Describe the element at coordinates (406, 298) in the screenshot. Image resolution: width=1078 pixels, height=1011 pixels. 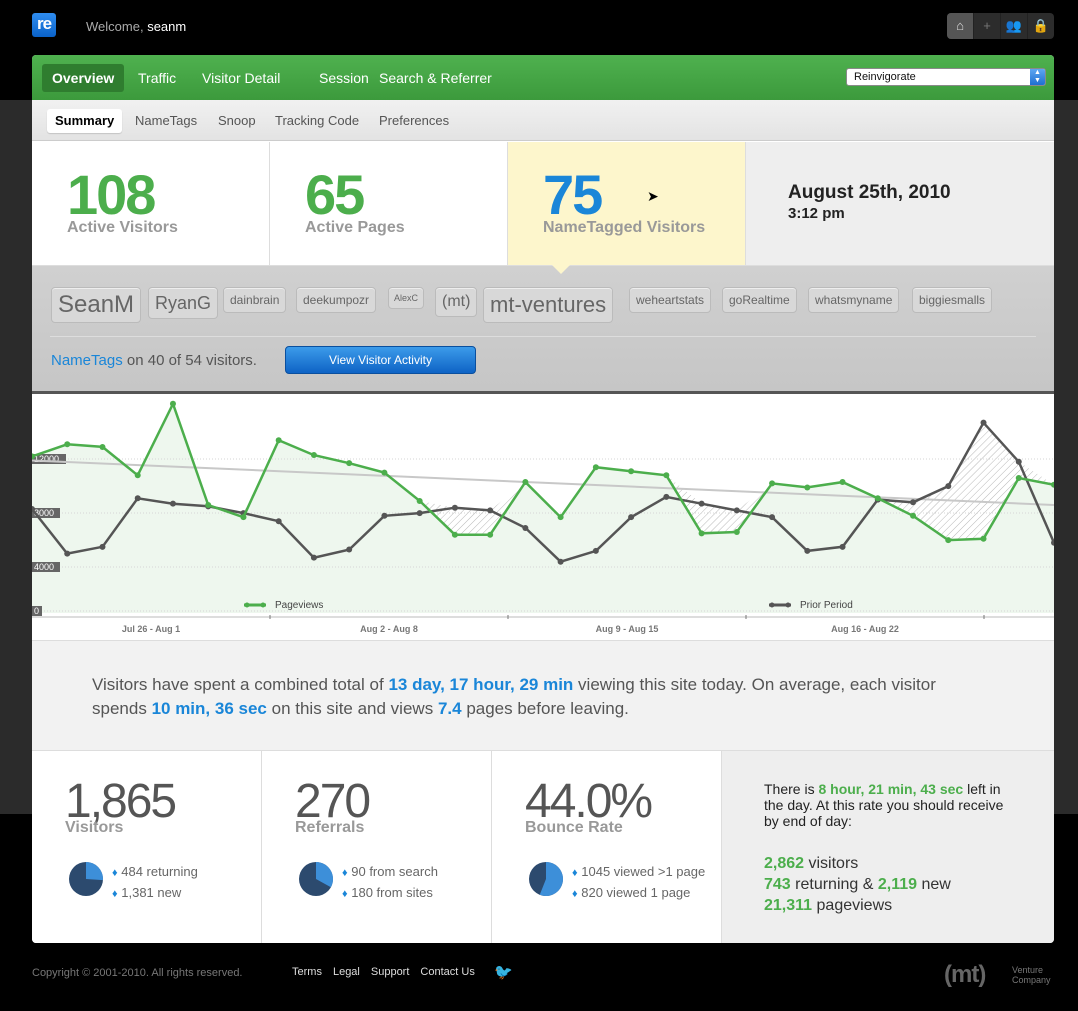
I see `tag-alexc: AlexC` at that location.